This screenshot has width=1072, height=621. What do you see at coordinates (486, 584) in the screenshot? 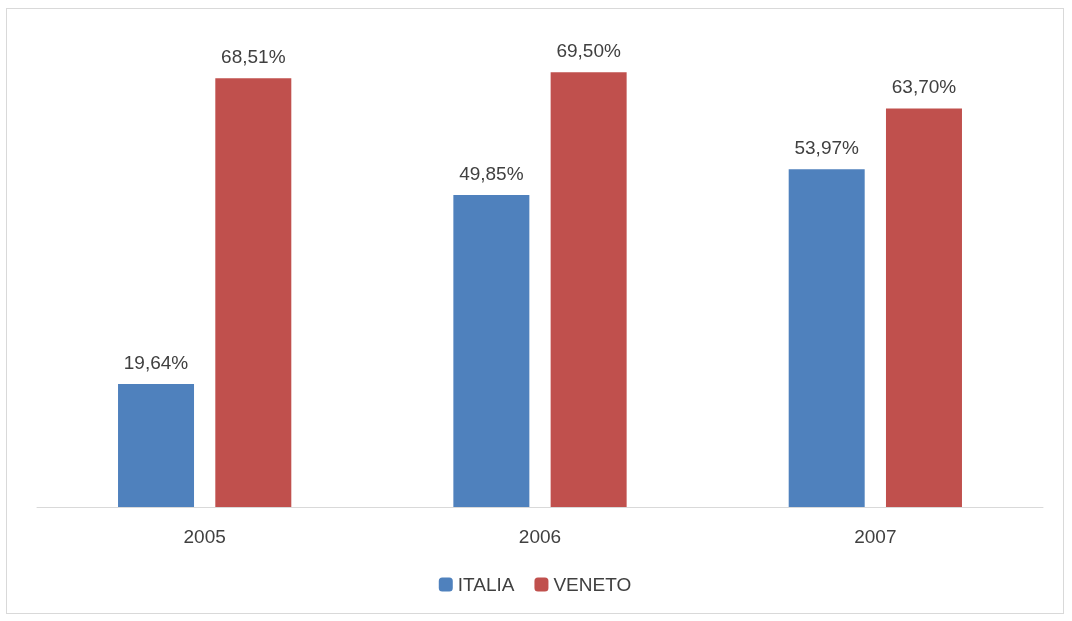
I see `legend-label: ITALIA` at bounding box center [486, 584].